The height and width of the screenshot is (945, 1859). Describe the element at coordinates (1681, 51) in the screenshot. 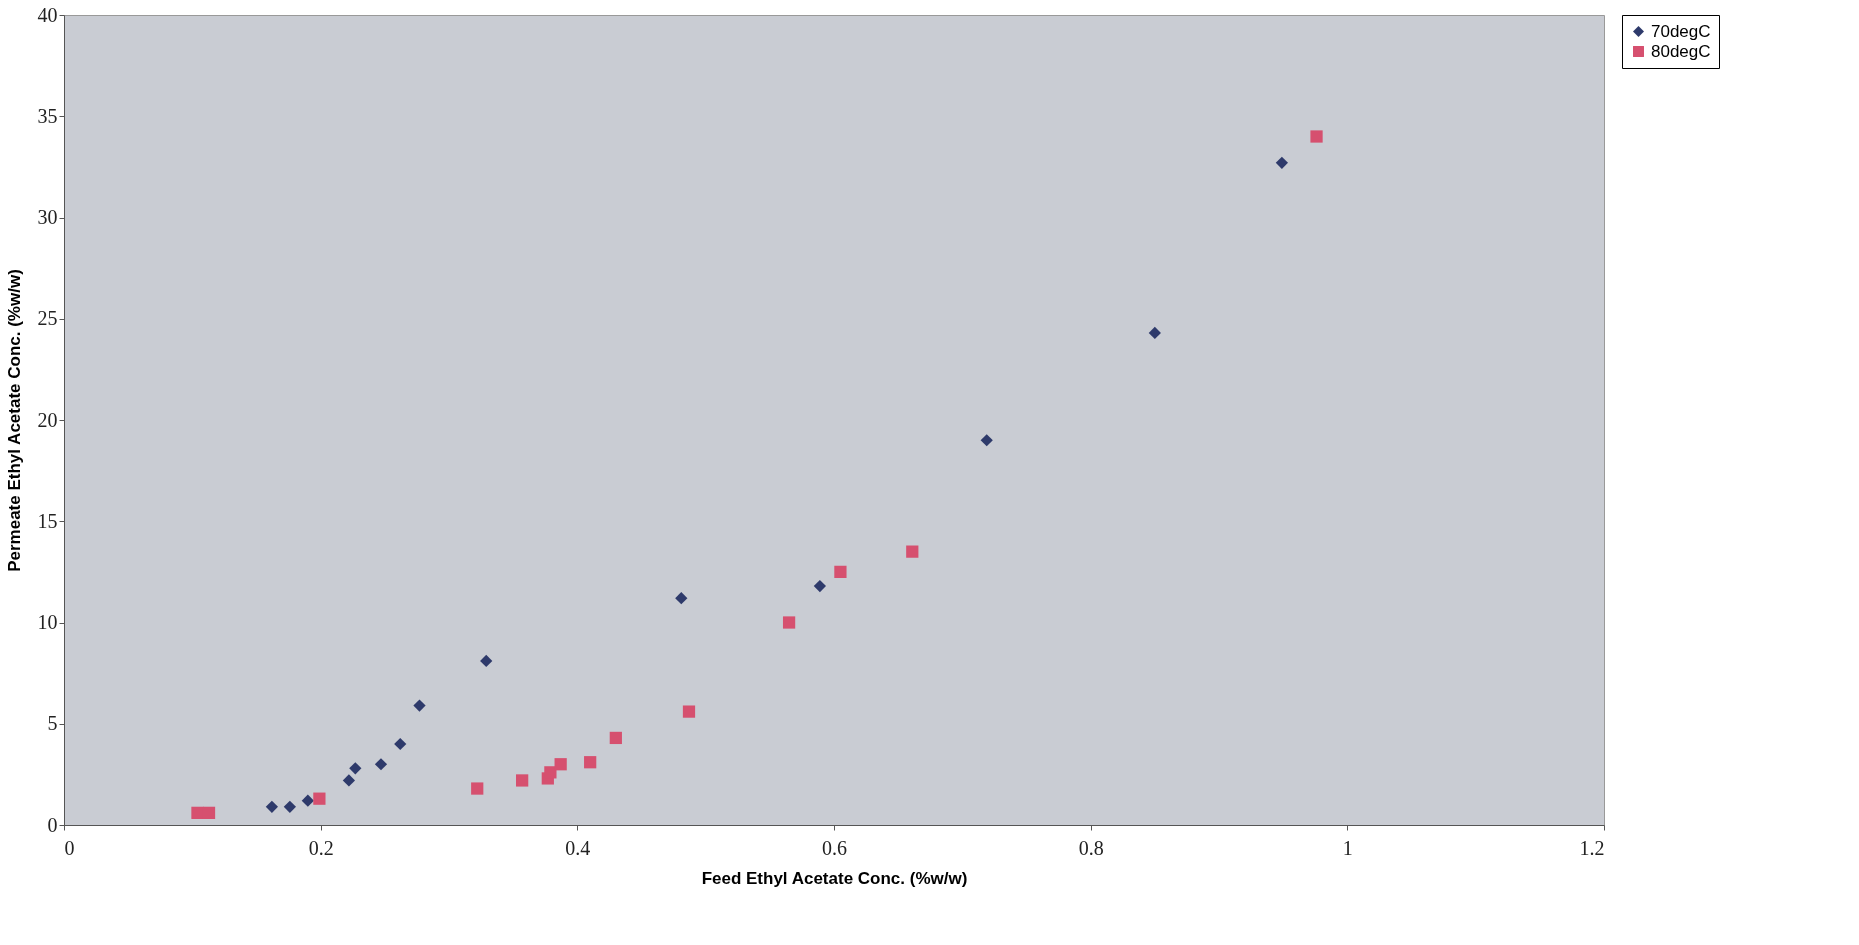

I see `legend-label: 80degC` at that location.